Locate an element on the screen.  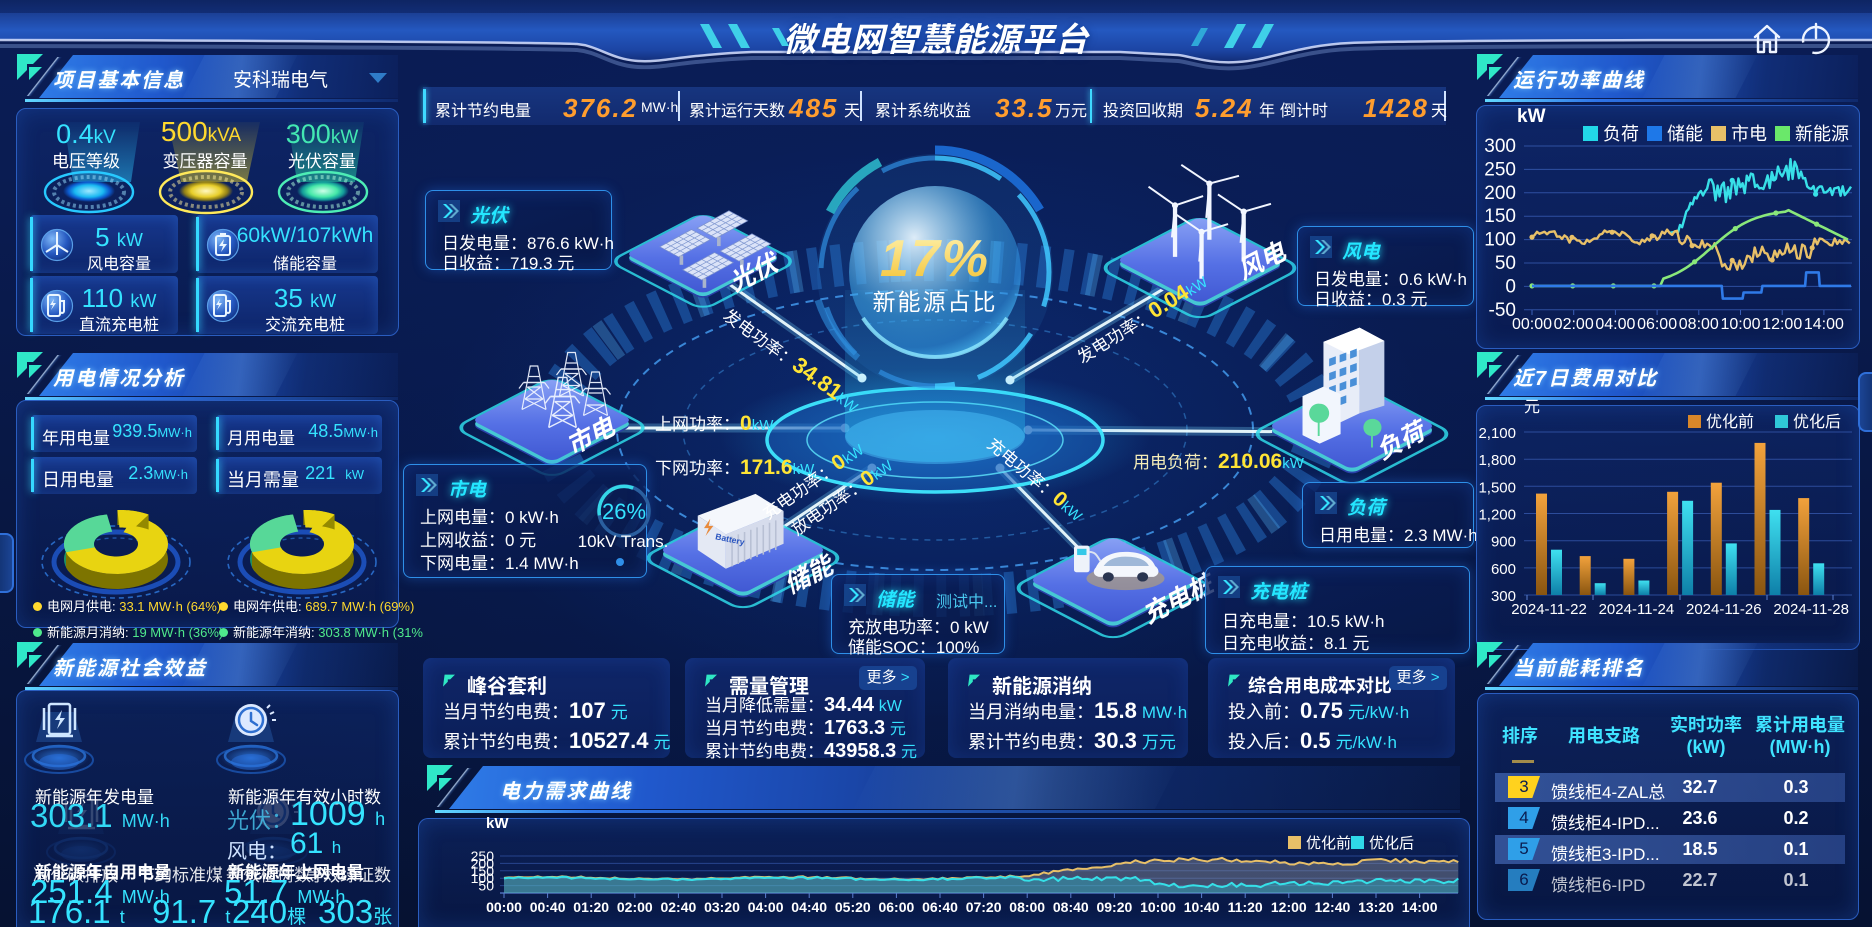
svg-text: 新能源占比 is located at coordinates (935, 302).